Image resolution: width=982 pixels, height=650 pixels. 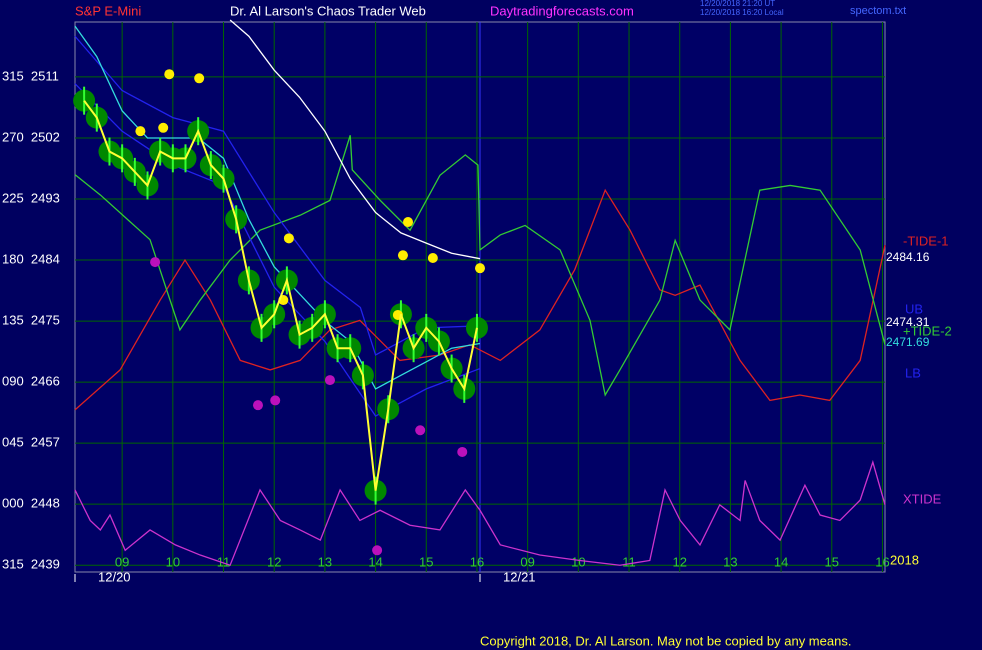 What do you see at coordinates (914, 308) in the screenshot?
I see `legend-label: UB` at bounding box center [914, 308].